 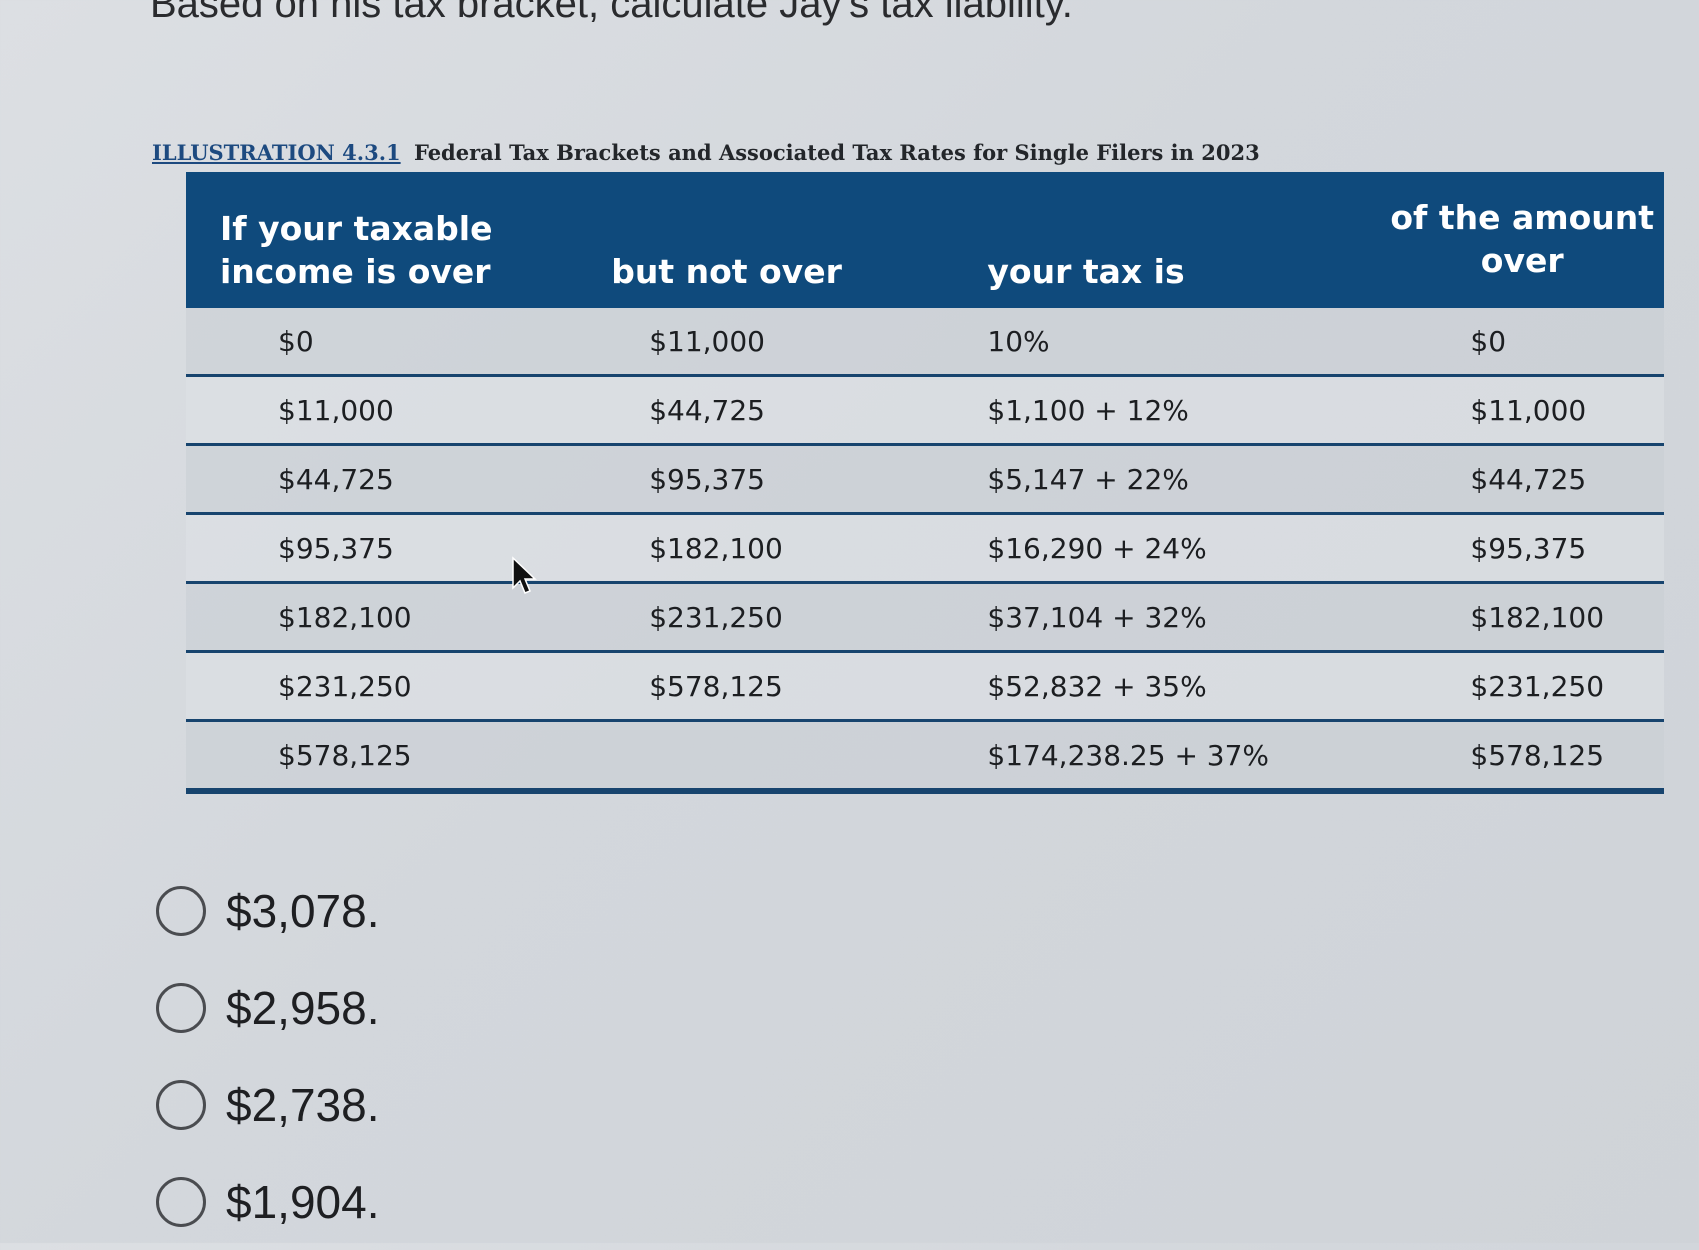 I want to click on cell-amount-over: $231,250, so click(x=1522, y=686).